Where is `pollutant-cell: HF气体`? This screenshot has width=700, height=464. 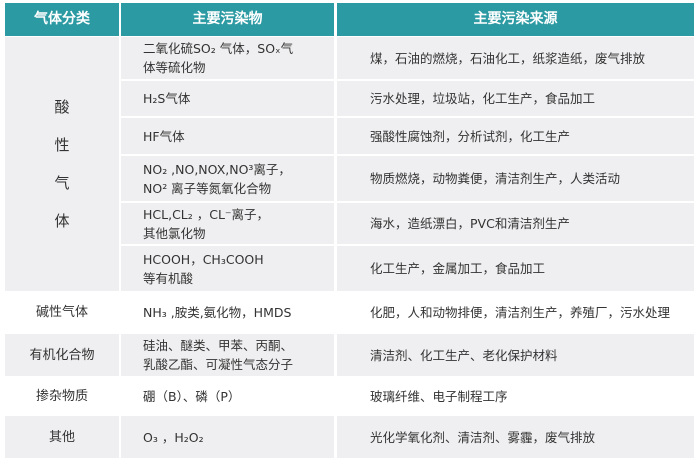
pollutant-cell: HF气体 is located at coordinates (227, 136).